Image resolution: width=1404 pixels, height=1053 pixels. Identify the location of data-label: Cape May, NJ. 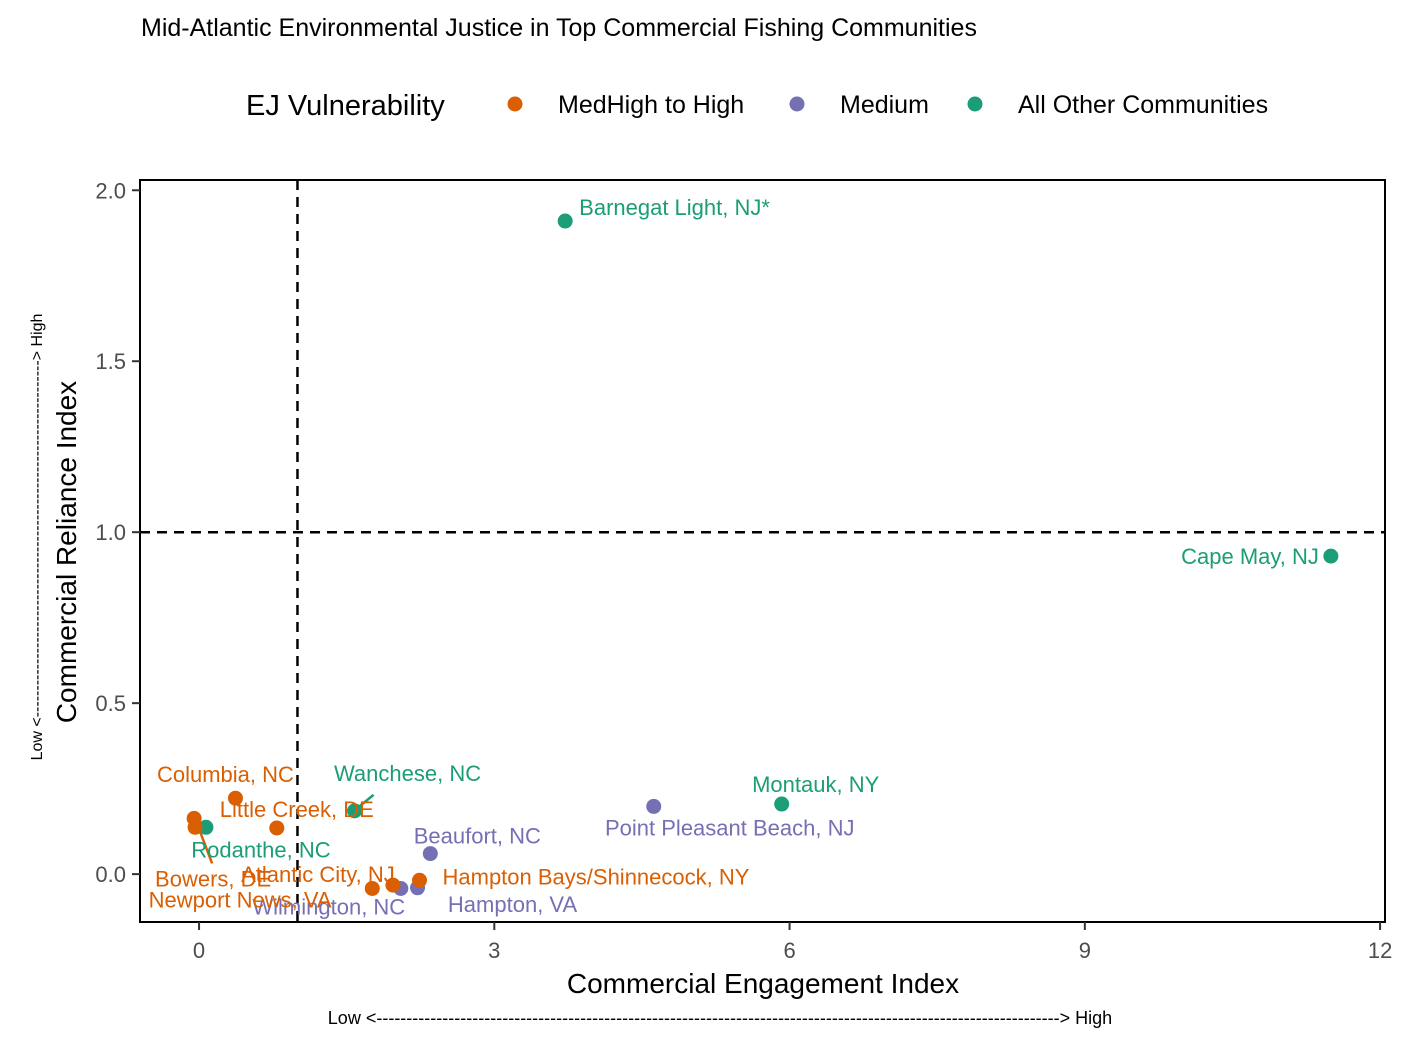
(1250, 556).